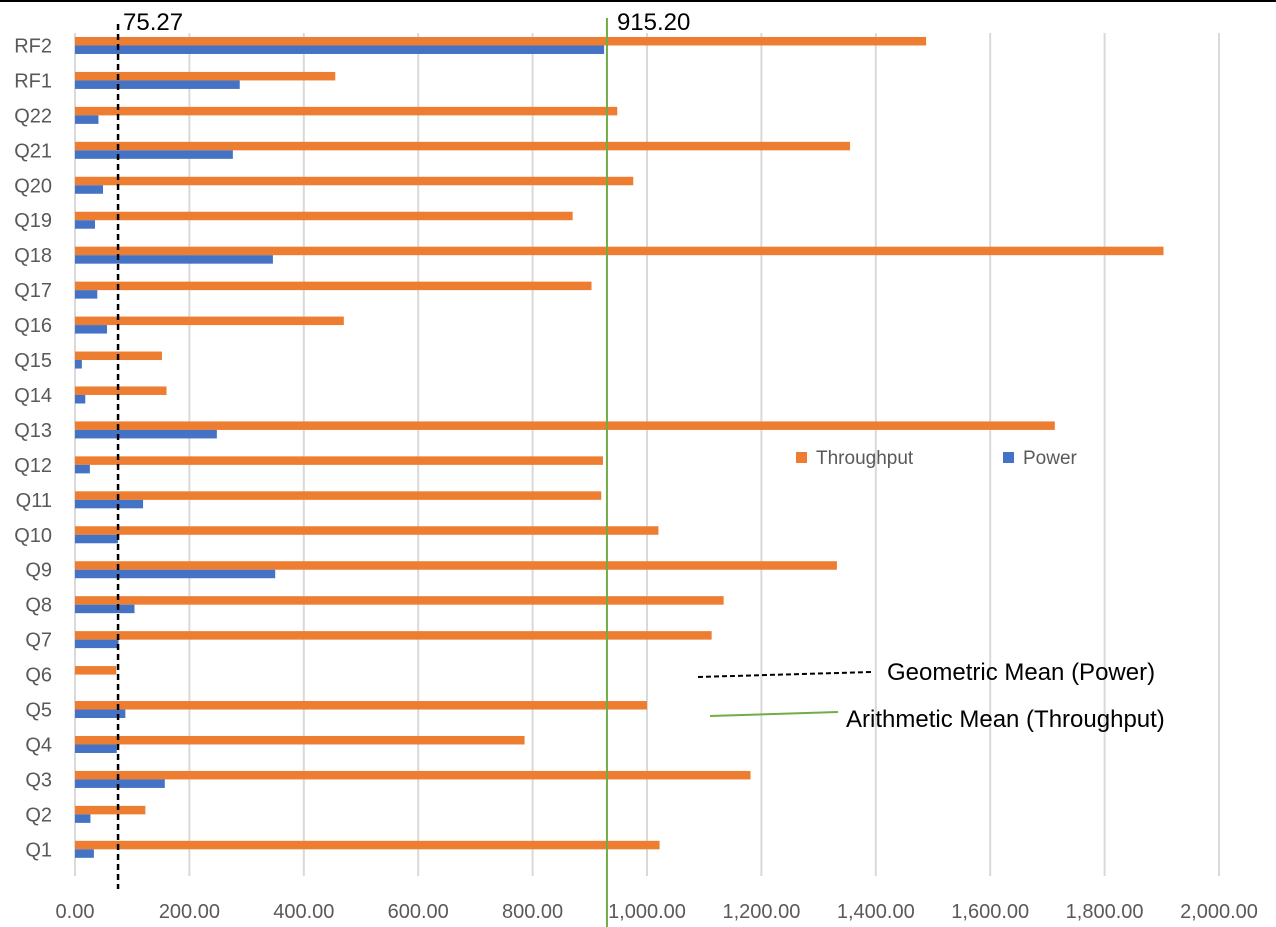 This screenshot has width=1276, height=927. Describe the element at coordinates (189, 912) in the screenshot. I see `x-tick-label: 200.00` at that location.